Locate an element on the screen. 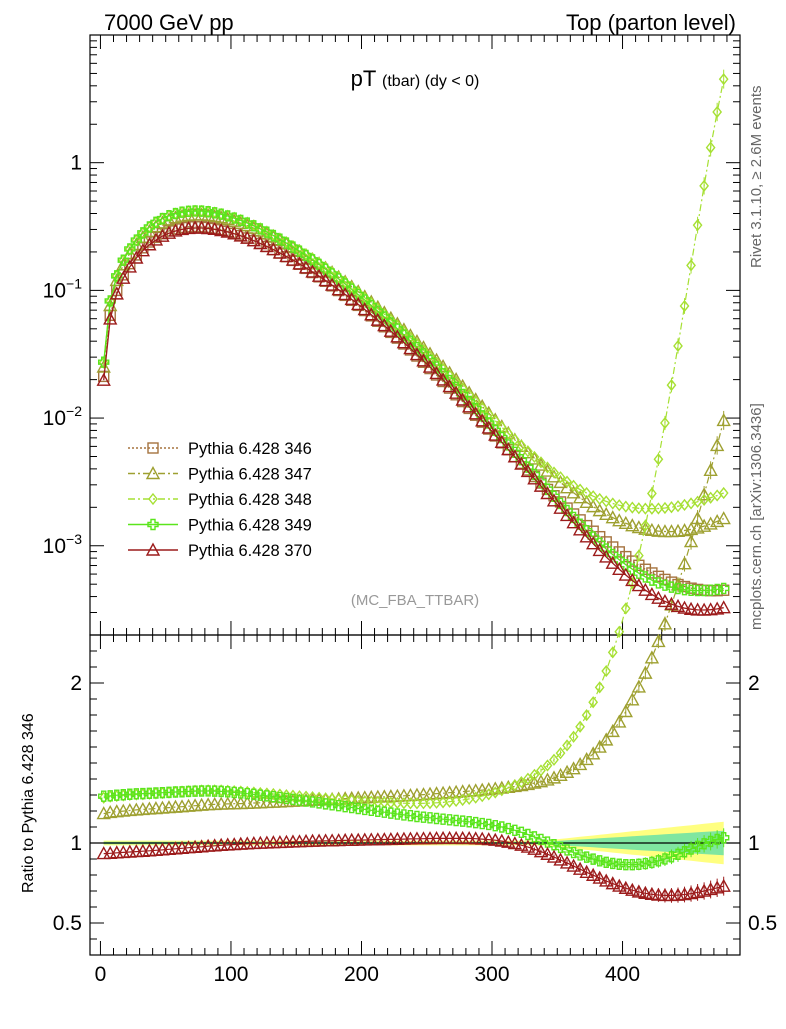 This screenshot has width=786, height=1029. legend-label-0: Pythia 6.428 346 is located at coordinates (250, 449).